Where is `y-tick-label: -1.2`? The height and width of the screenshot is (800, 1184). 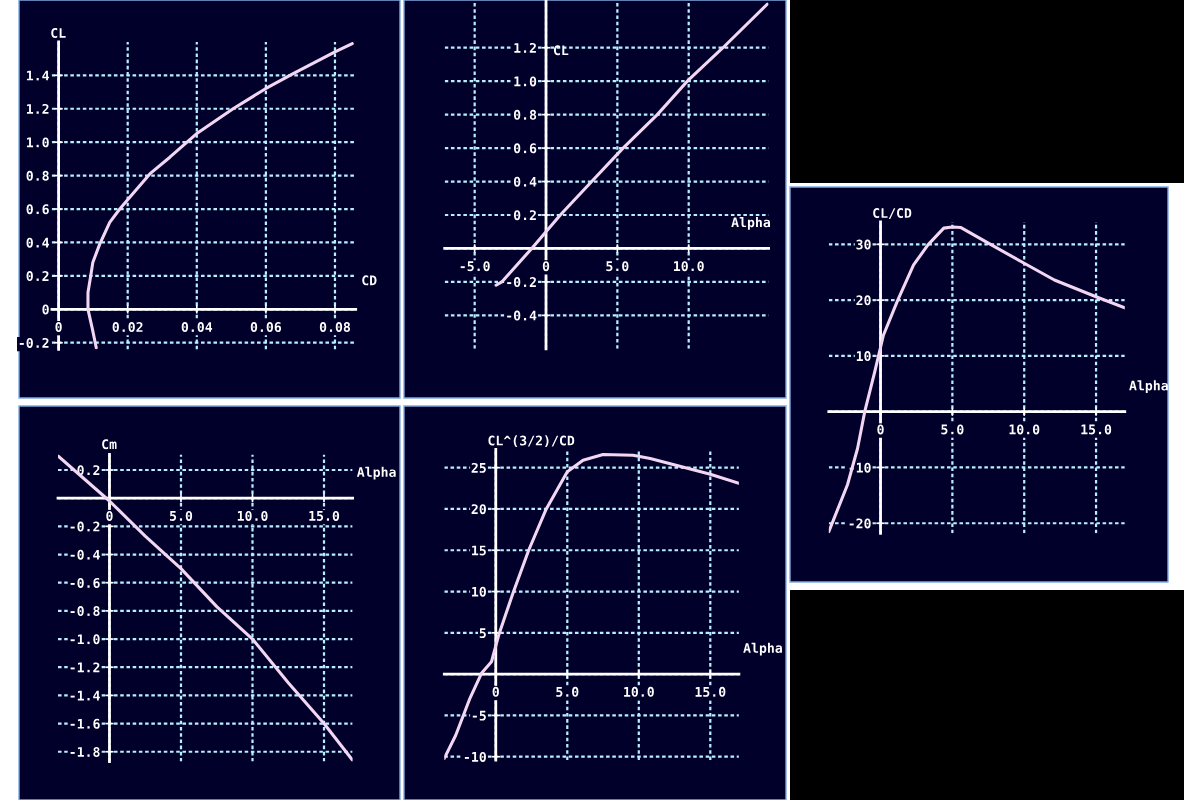
y-tick-label: -1.2 is located at coordinates (85, 667).